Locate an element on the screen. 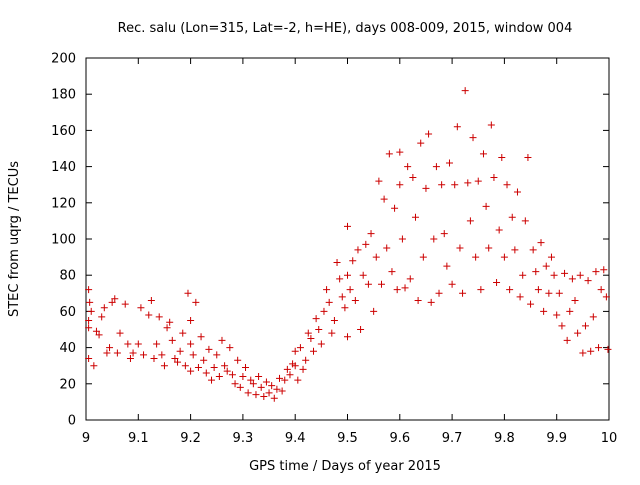 The image size is (640, 485). y-tick-label: 0 is located at coordinates (72, 421).